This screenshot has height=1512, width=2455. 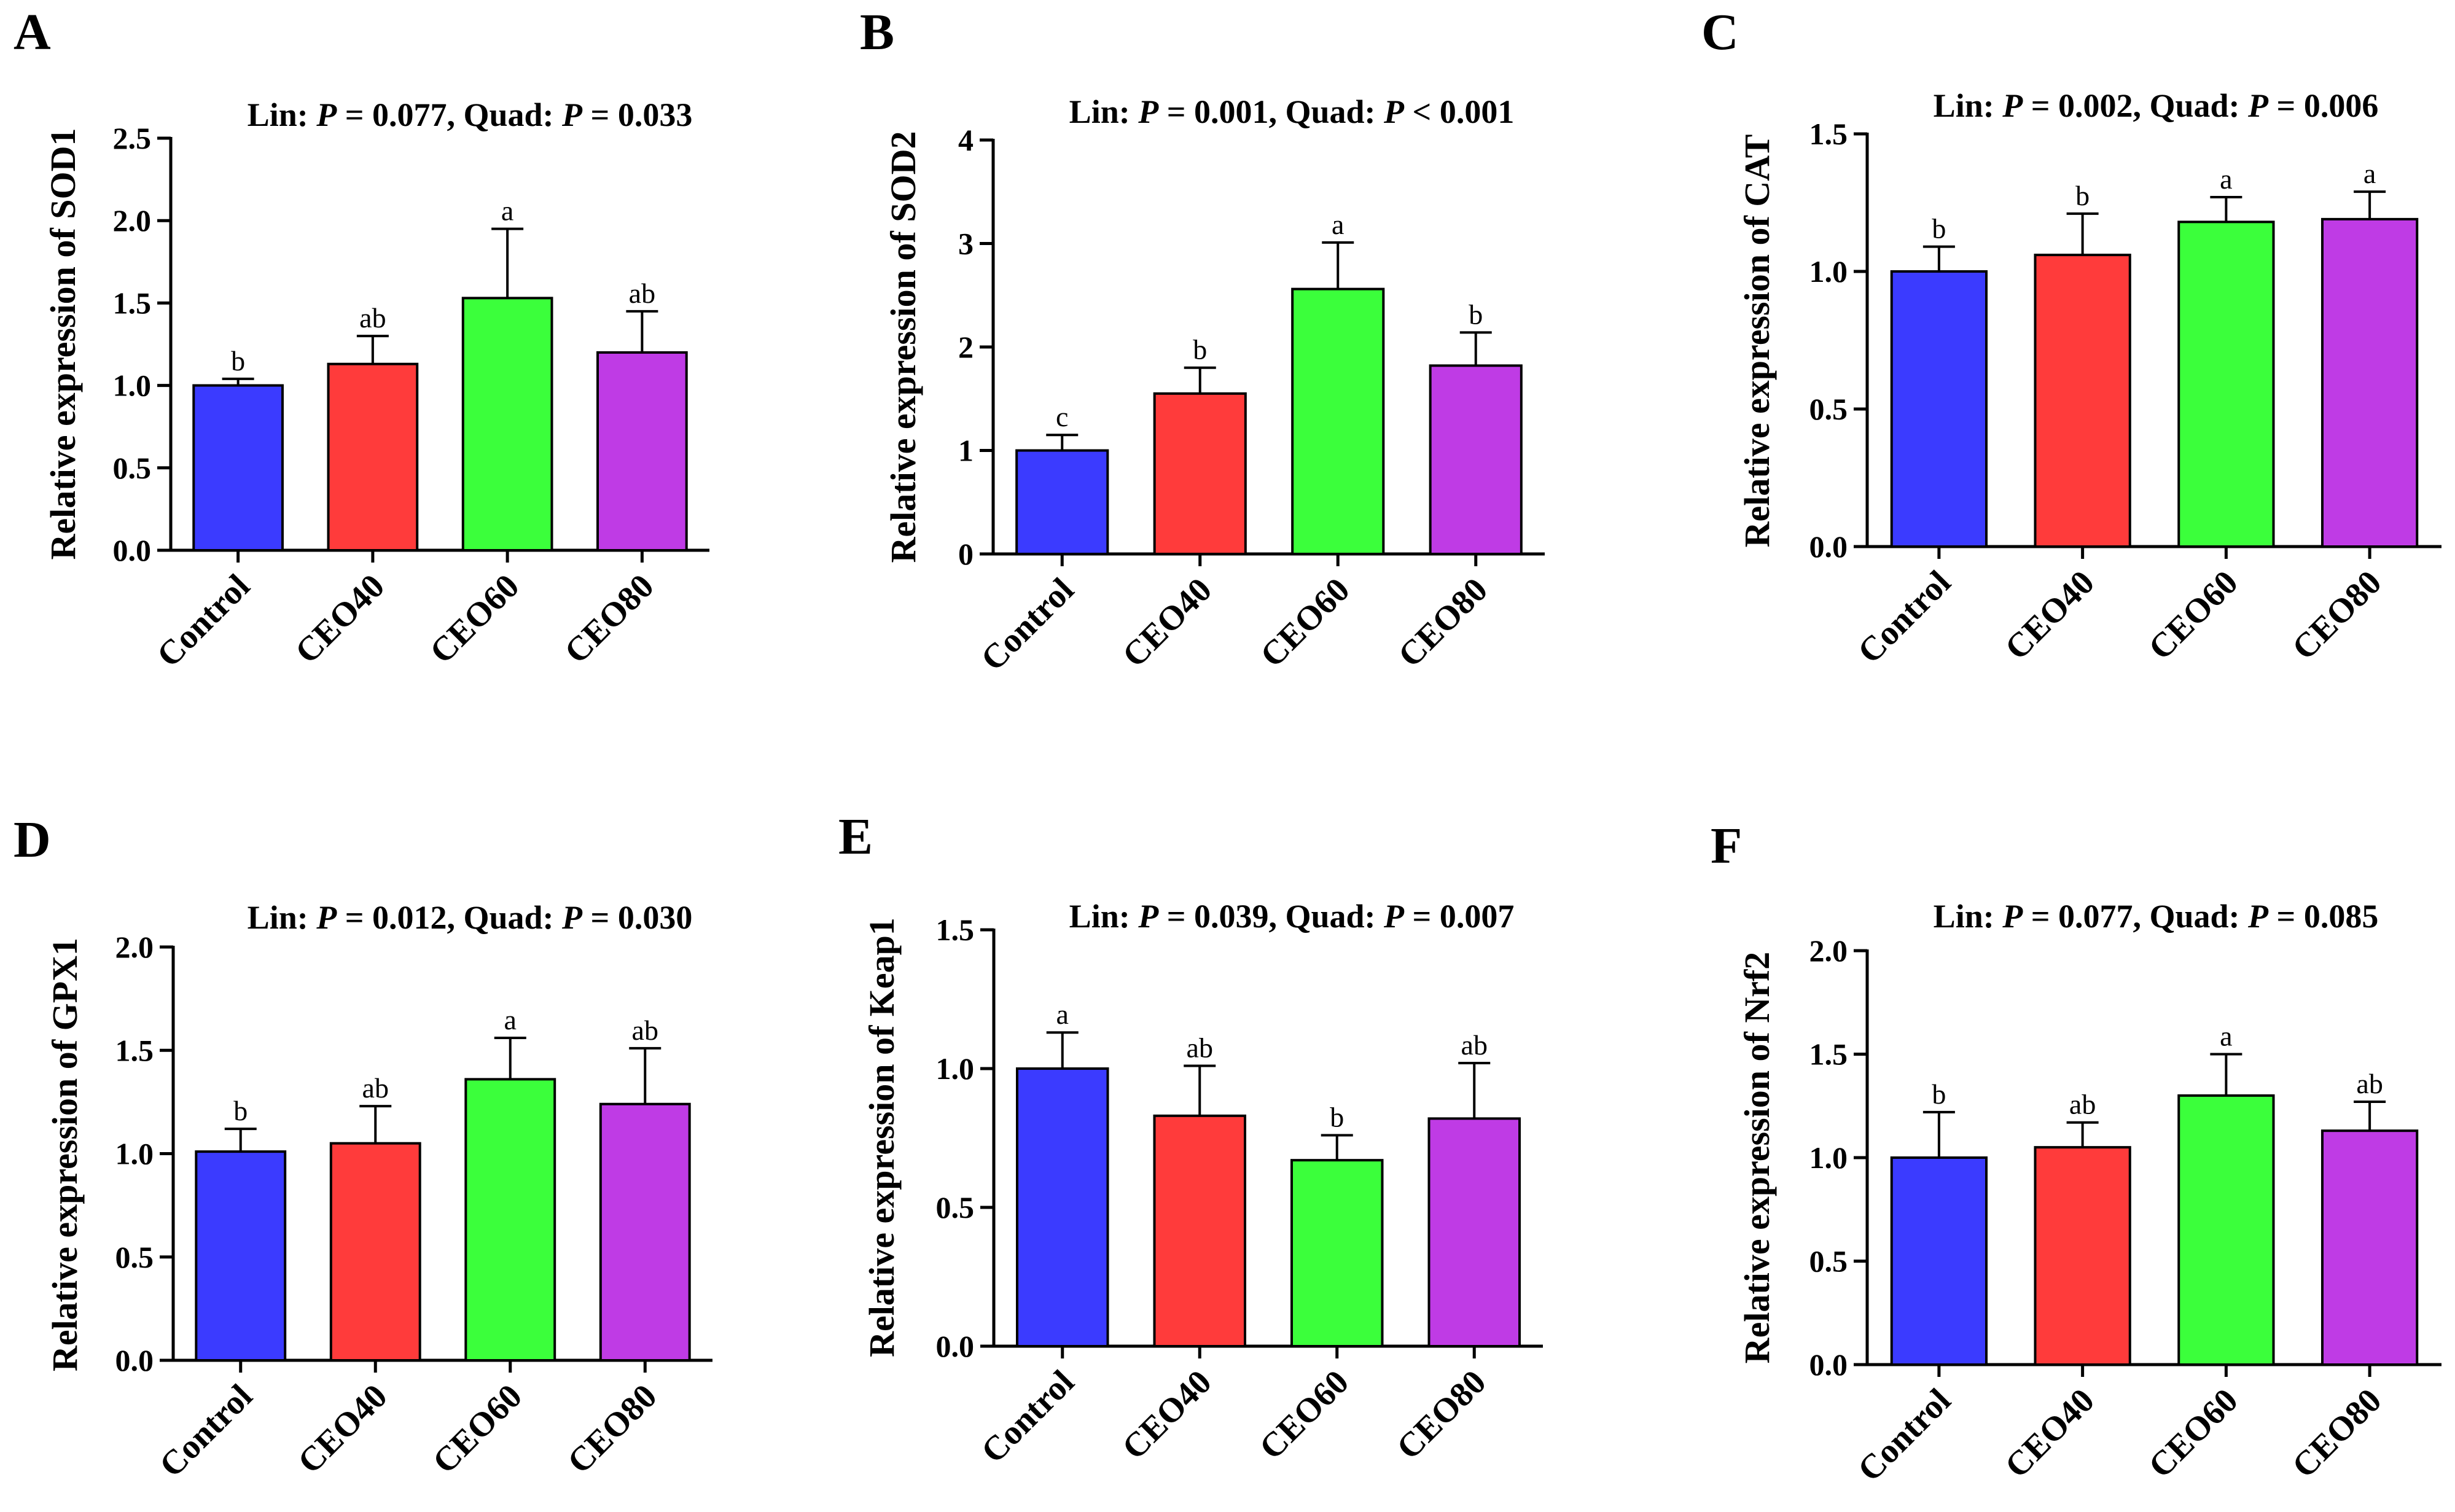 What do you see at coordinates (1271, 916) in the screenshot?
I see `title-text: = 0.039, Quad:` at bounding box center [1271, 916].